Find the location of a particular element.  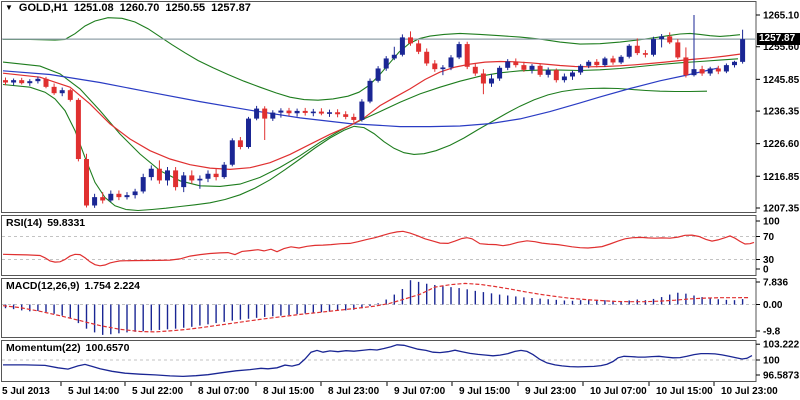

svg-text: 8 Jul 07:00 is located at coordinates (224, 391).